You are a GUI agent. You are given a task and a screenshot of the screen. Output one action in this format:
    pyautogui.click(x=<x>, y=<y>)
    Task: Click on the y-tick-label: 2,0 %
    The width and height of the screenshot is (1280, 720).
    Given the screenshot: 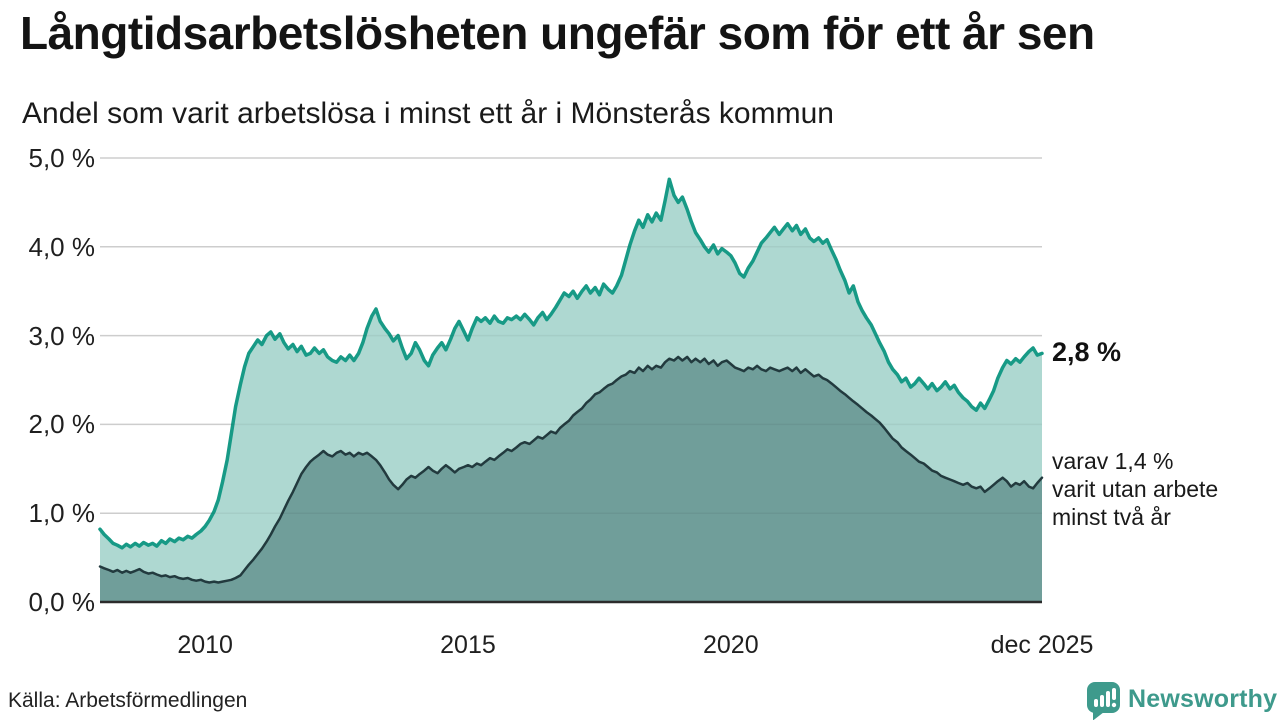 What is the action you would take?
    pyautogui.click(x=62, y=424)
    